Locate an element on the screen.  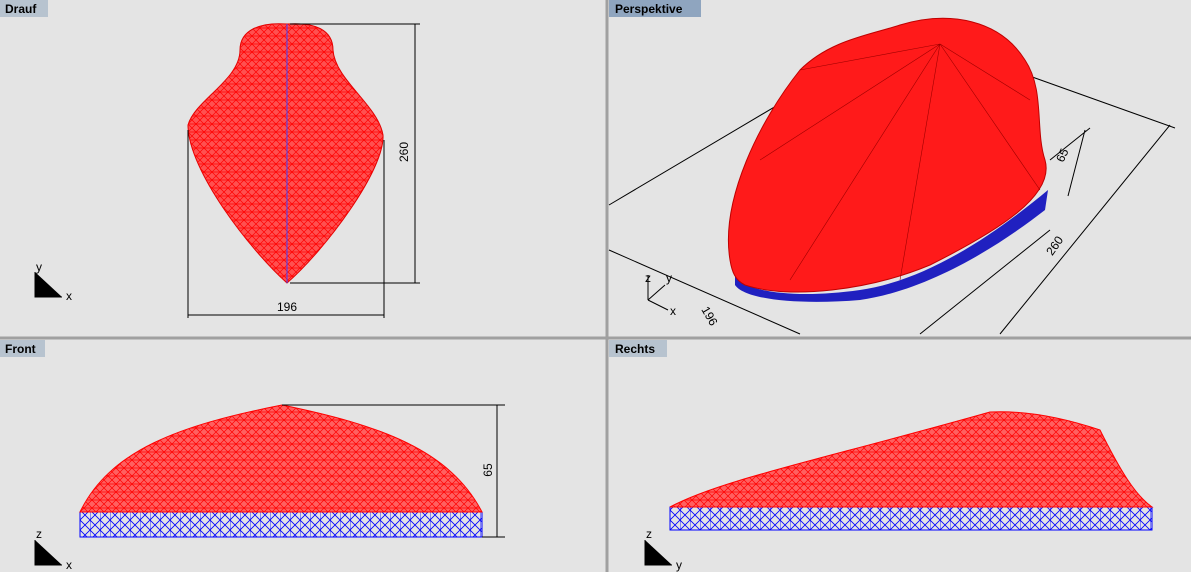
viewport-title: Front is located at coordinates (20, 349).